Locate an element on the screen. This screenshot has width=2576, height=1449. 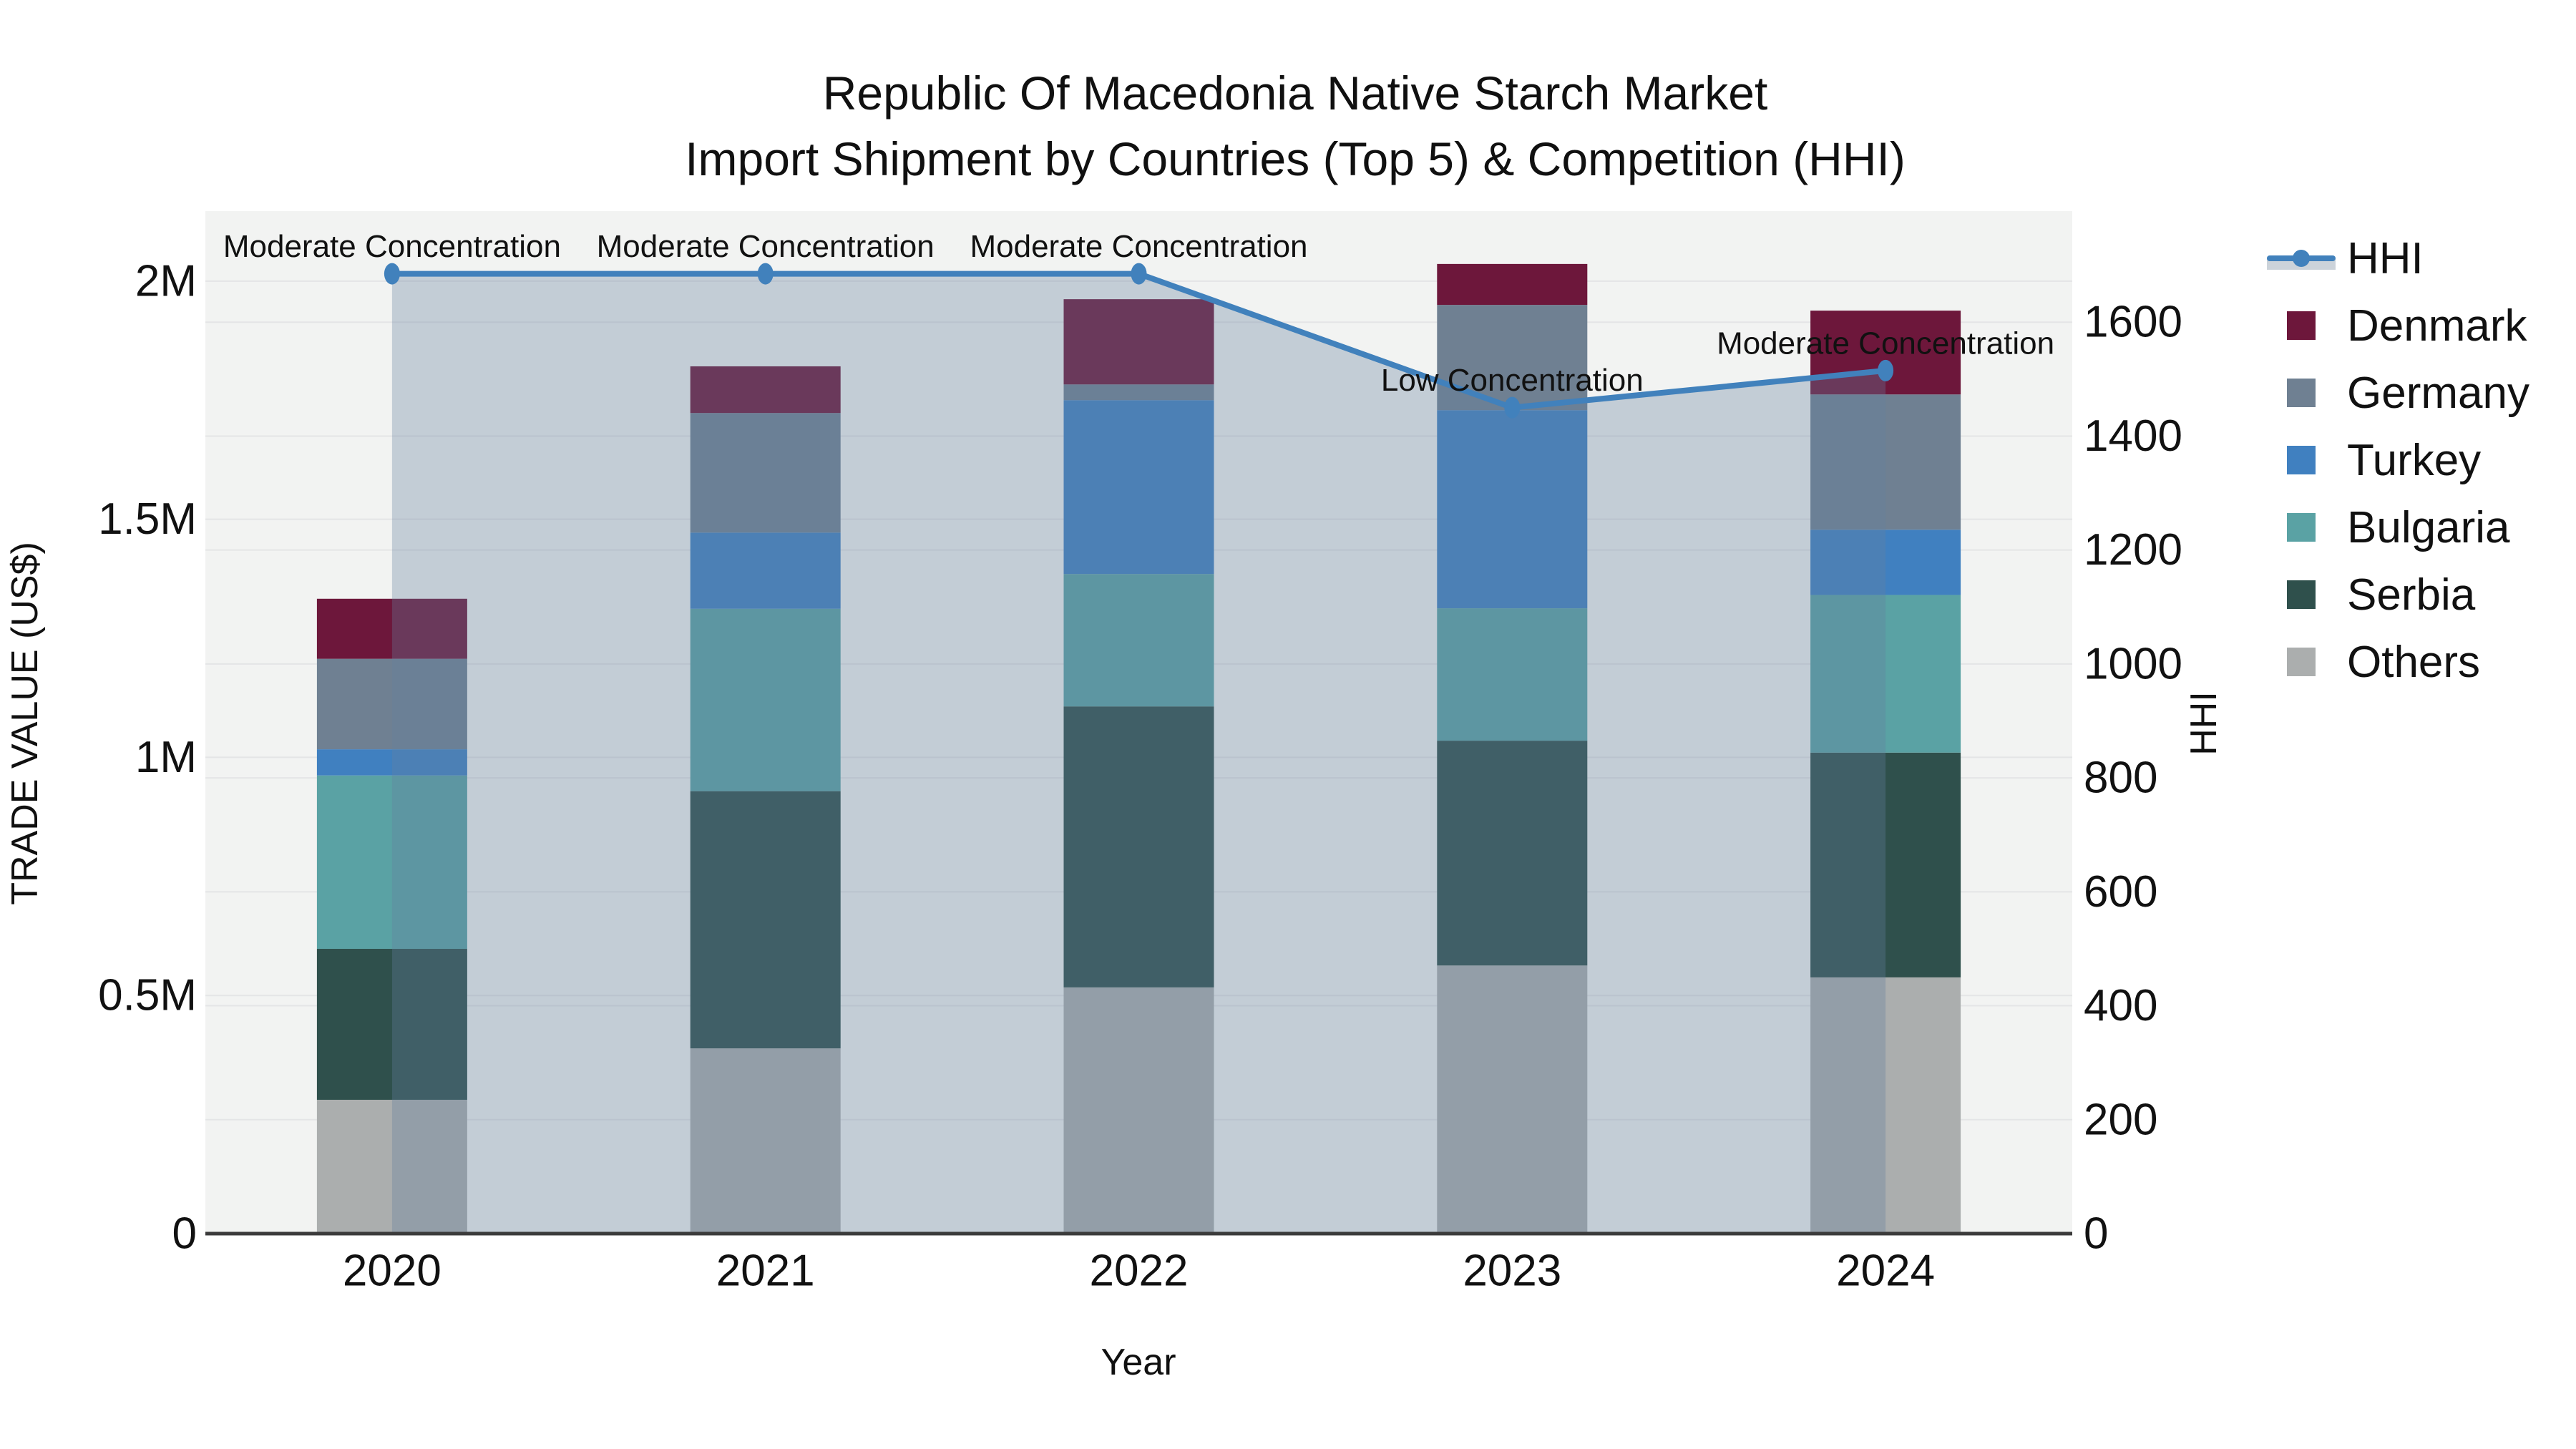
y-right-tick-label: 1600 is located at coordinates (2133, 322).